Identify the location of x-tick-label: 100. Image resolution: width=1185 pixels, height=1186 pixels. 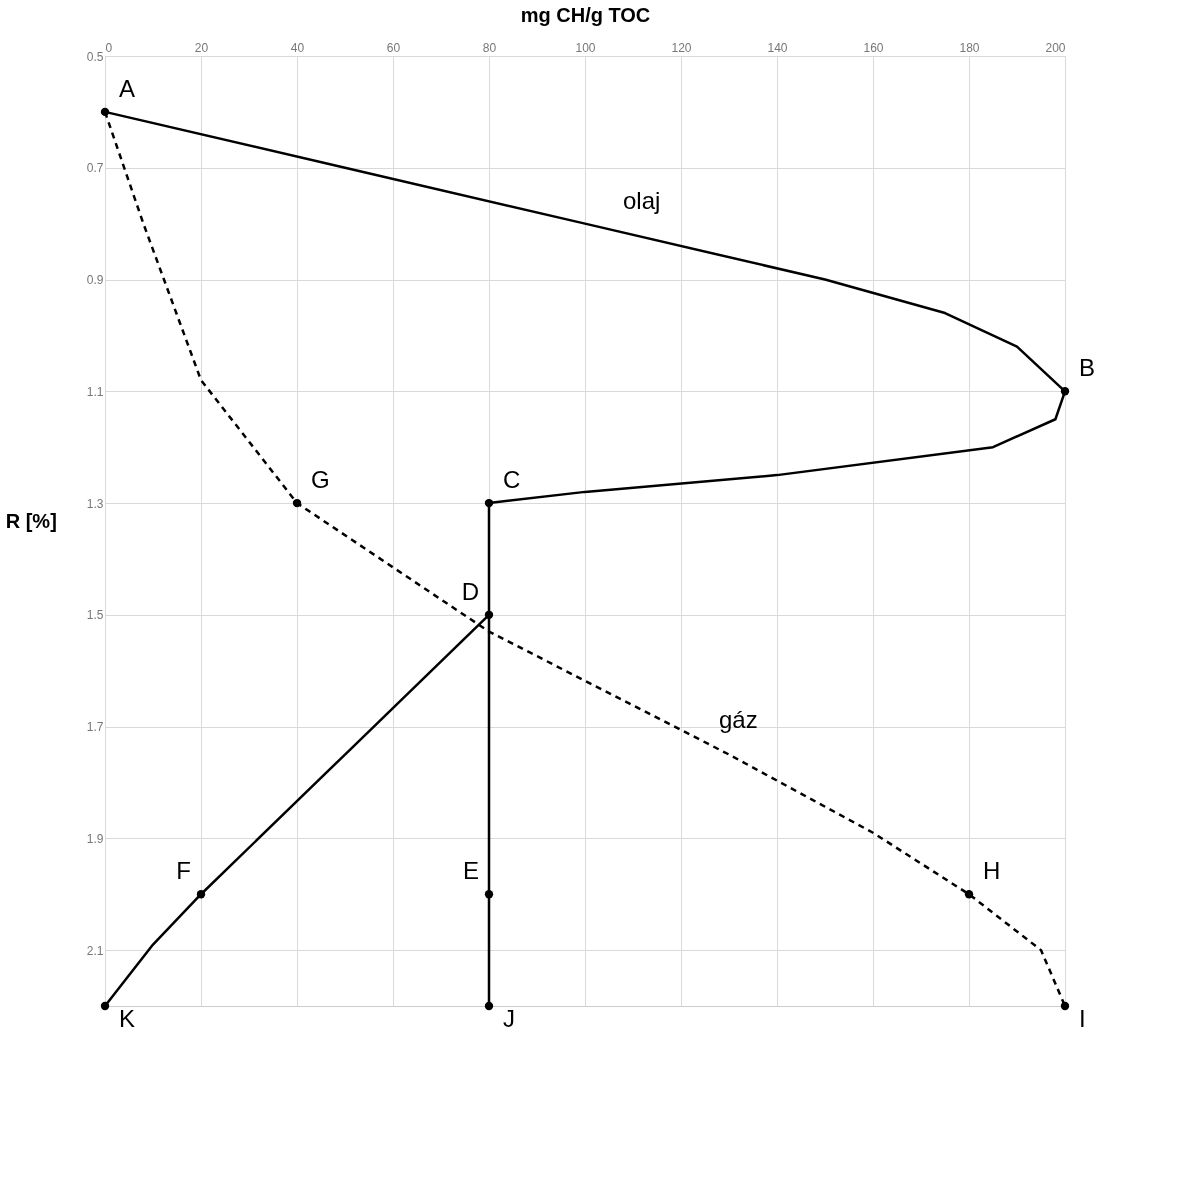
(585, 47).